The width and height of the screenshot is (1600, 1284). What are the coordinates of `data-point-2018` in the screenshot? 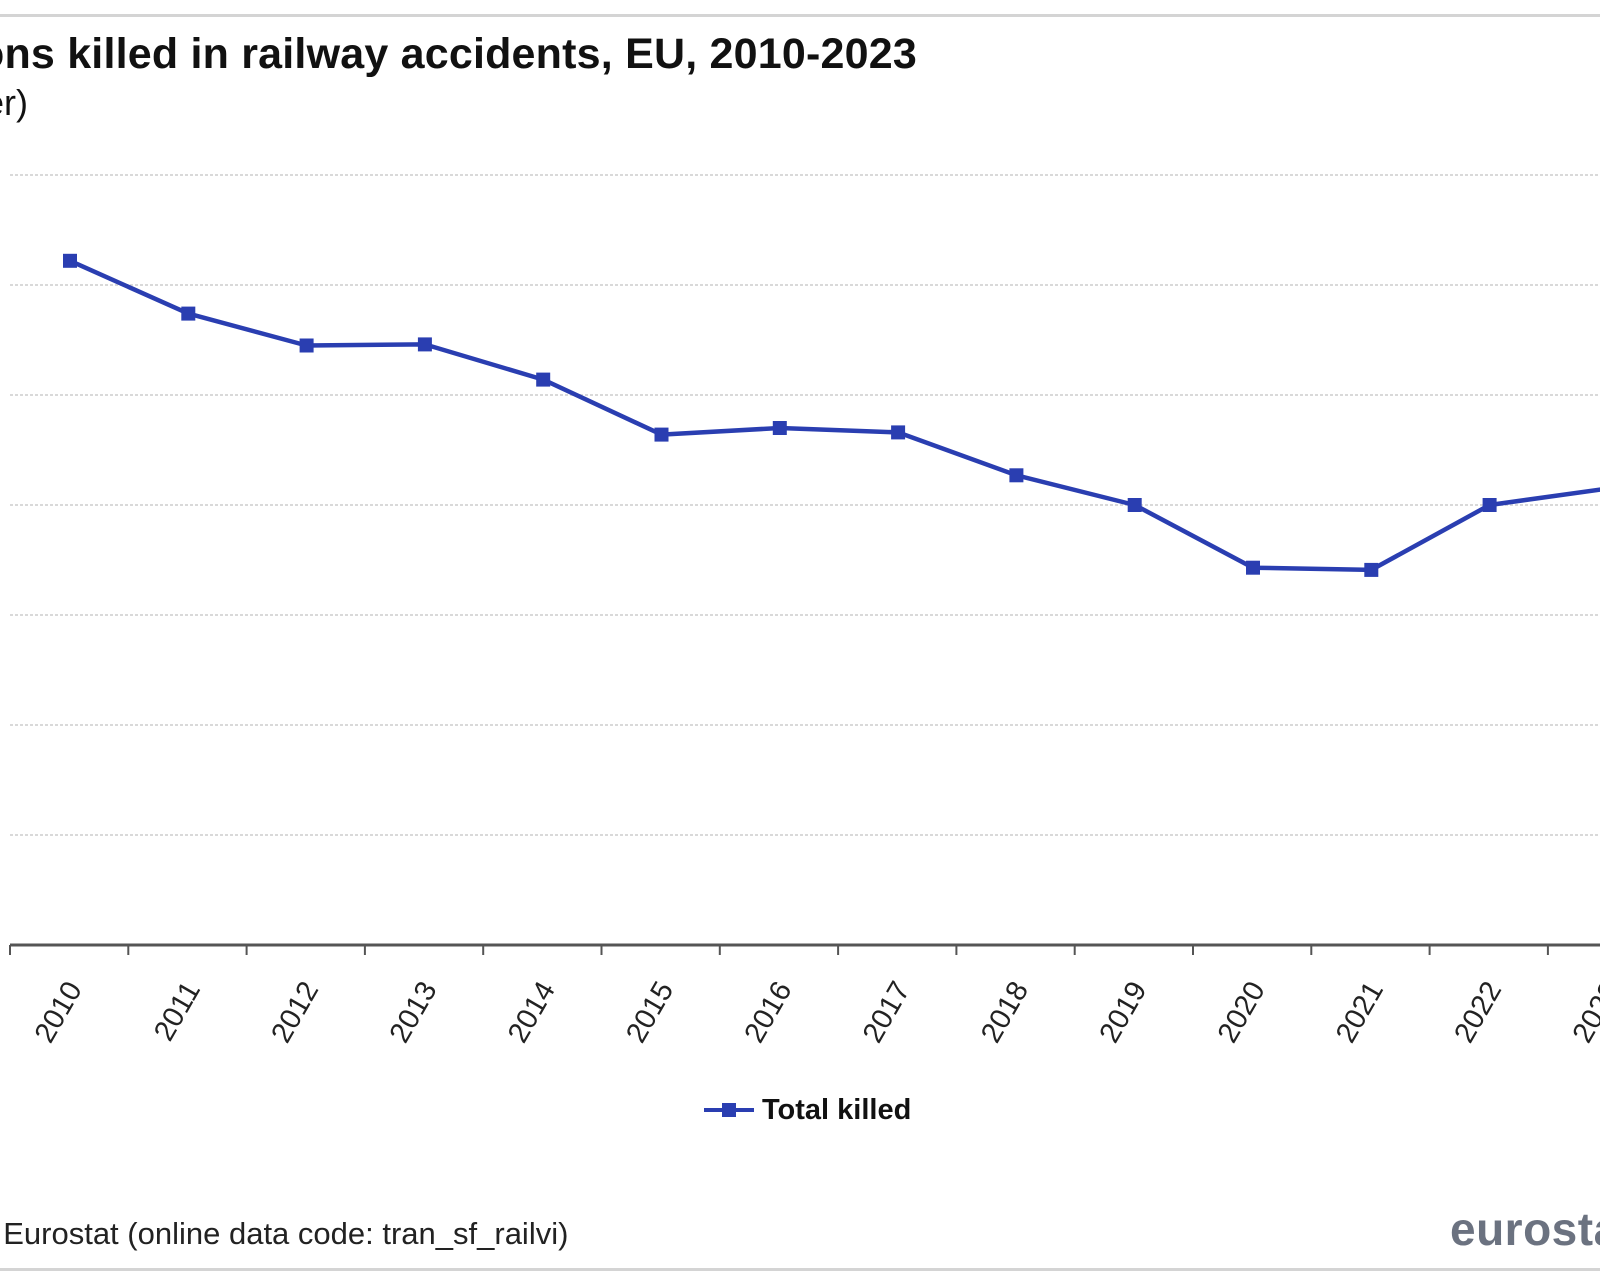 It's located at (1016, 475).